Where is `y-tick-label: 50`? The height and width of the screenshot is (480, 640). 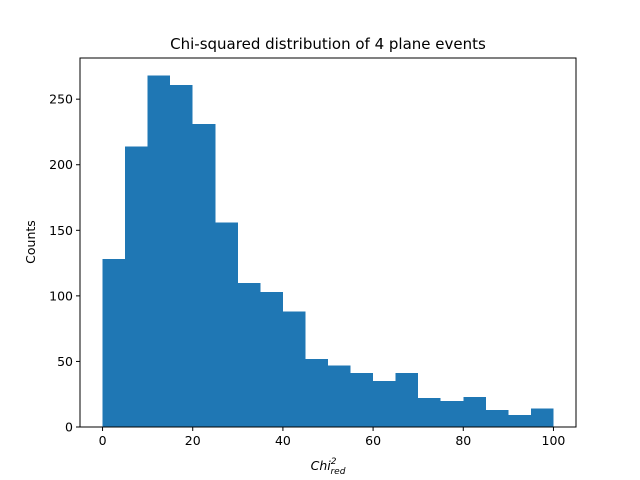 y-tick-label: 50 is located at coordinates (65, 361).